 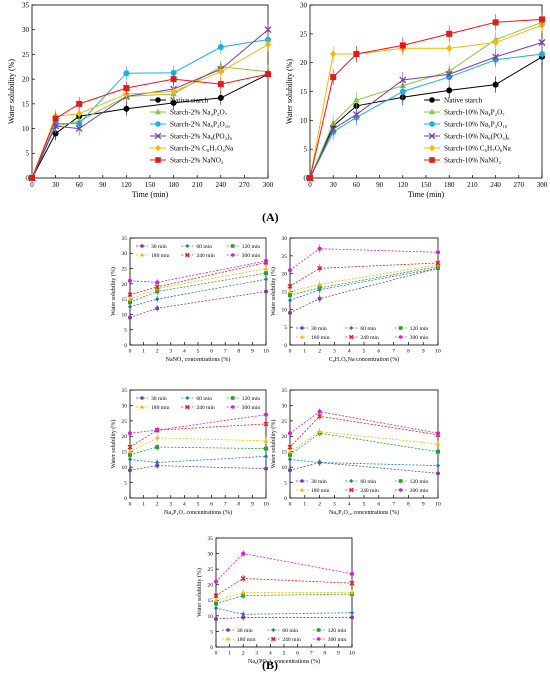 I want to click on y-tick-label: 35, so click(x=125, y=239).